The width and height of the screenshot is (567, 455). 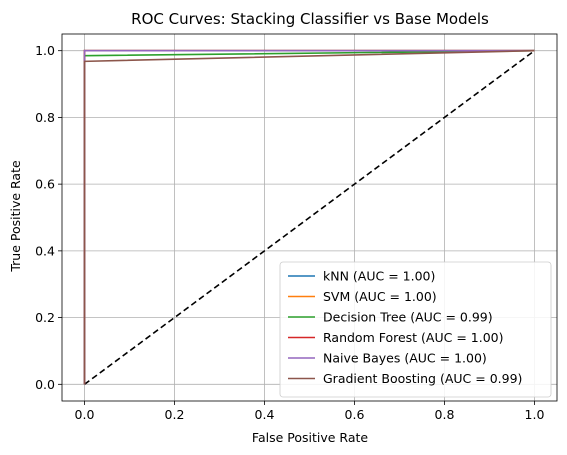 What do you see at coordinates (445, 414) in the screenshot?
I see `x-tick-label: 0.8` at bounding box center [445, 414].